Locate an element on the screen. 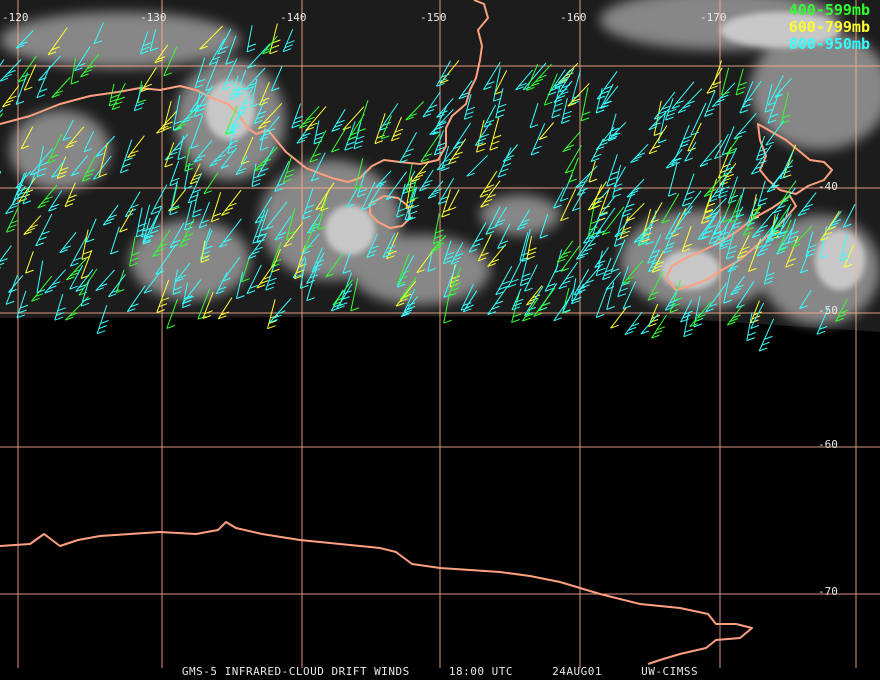 This screenshot has height=680, width=880. caption-source: UW-CIMSS is located at coordinates (670, 671).